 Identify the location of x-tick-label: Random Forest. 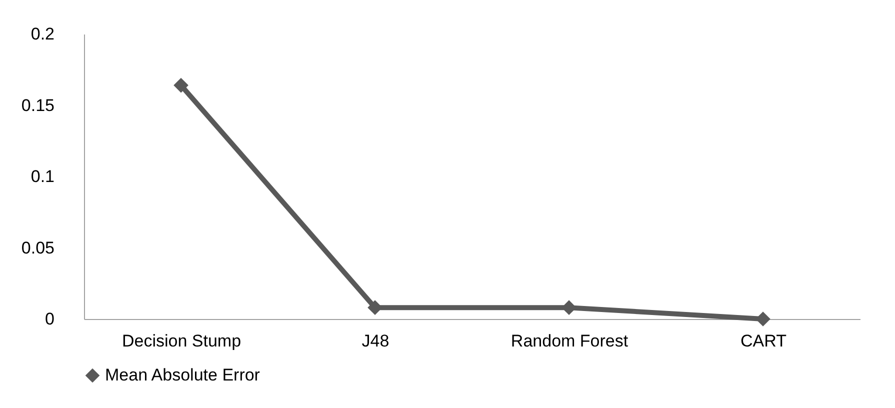
(569, 341).